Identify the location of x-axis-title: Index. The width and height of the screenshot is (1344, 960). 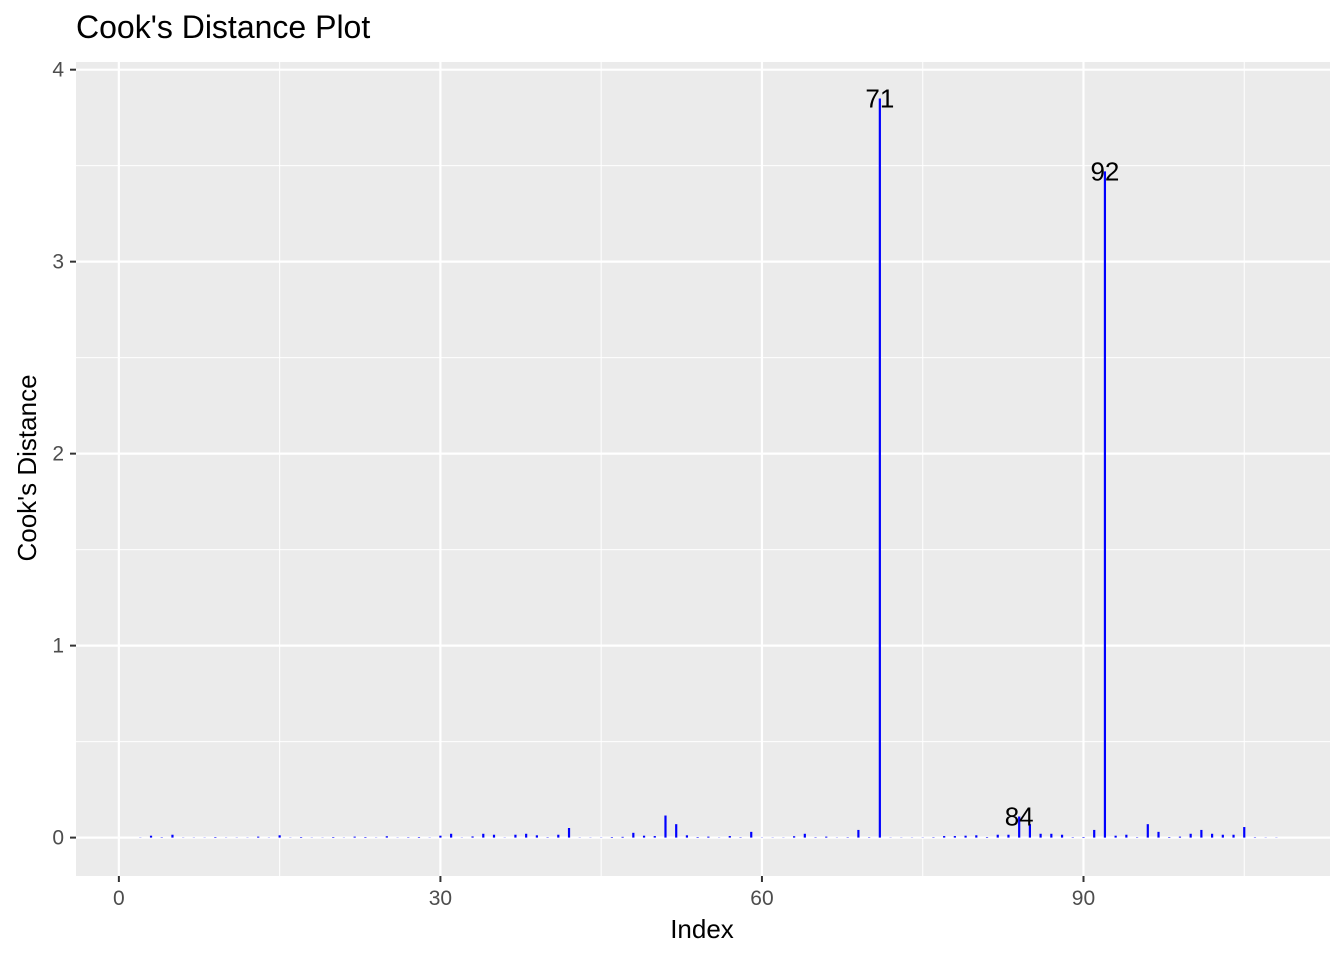
(702, 929).